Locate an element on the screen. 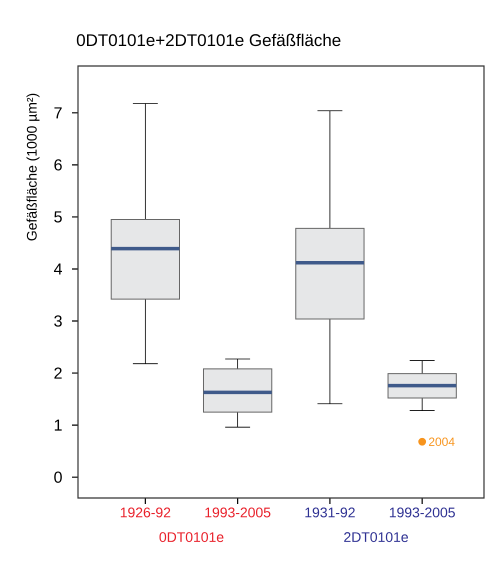 This screenshot has height=561, width=485. y-tick-label: 4 is located at coordinates (58, 268).